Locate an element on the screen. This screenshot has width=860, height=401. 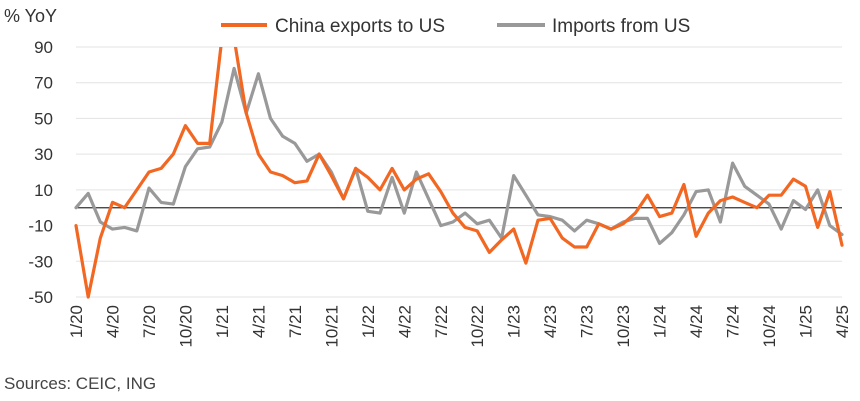
x-tick-label-4-22: 4/22 is located at coordinates (404, 321).